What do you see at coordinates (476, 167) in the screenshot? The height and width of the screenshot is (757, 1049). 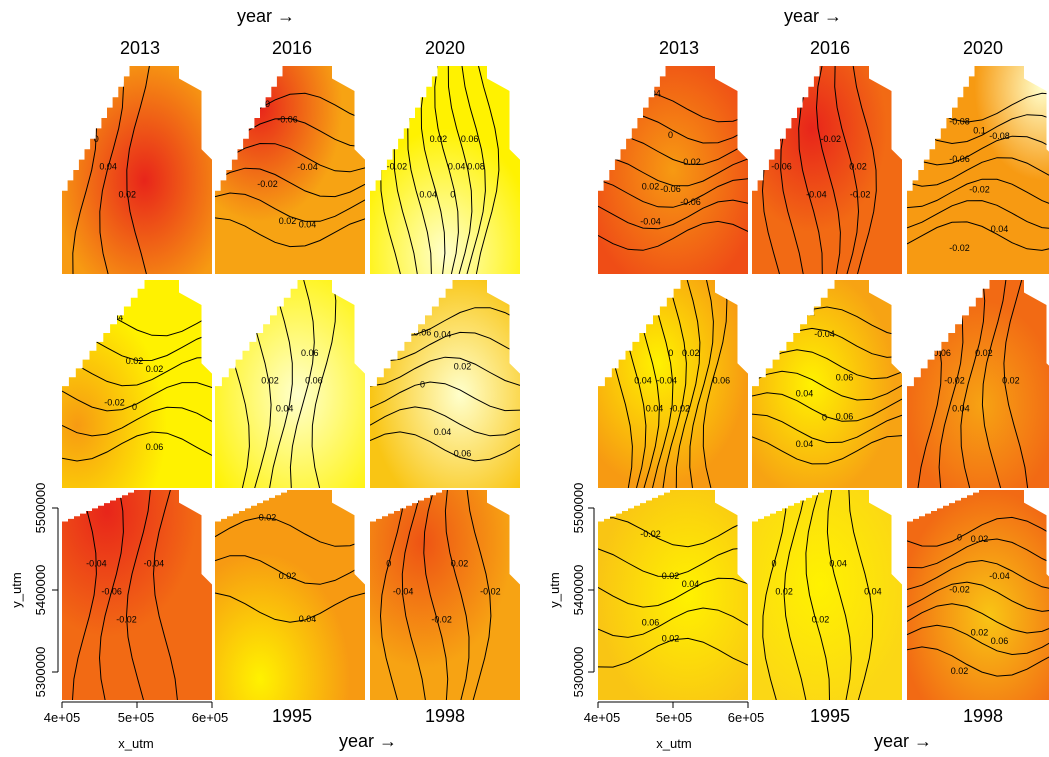 I see `contour-label: 0.08` at bounding box center [476, 167].